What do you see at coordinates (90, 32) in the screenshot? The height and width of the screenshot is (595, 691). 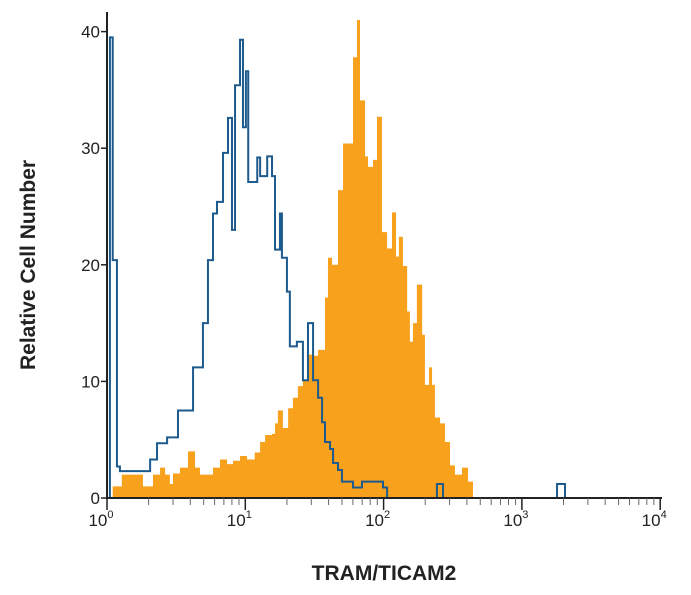 I see `y-tick-label: 40` at bounding box center [90, 32].